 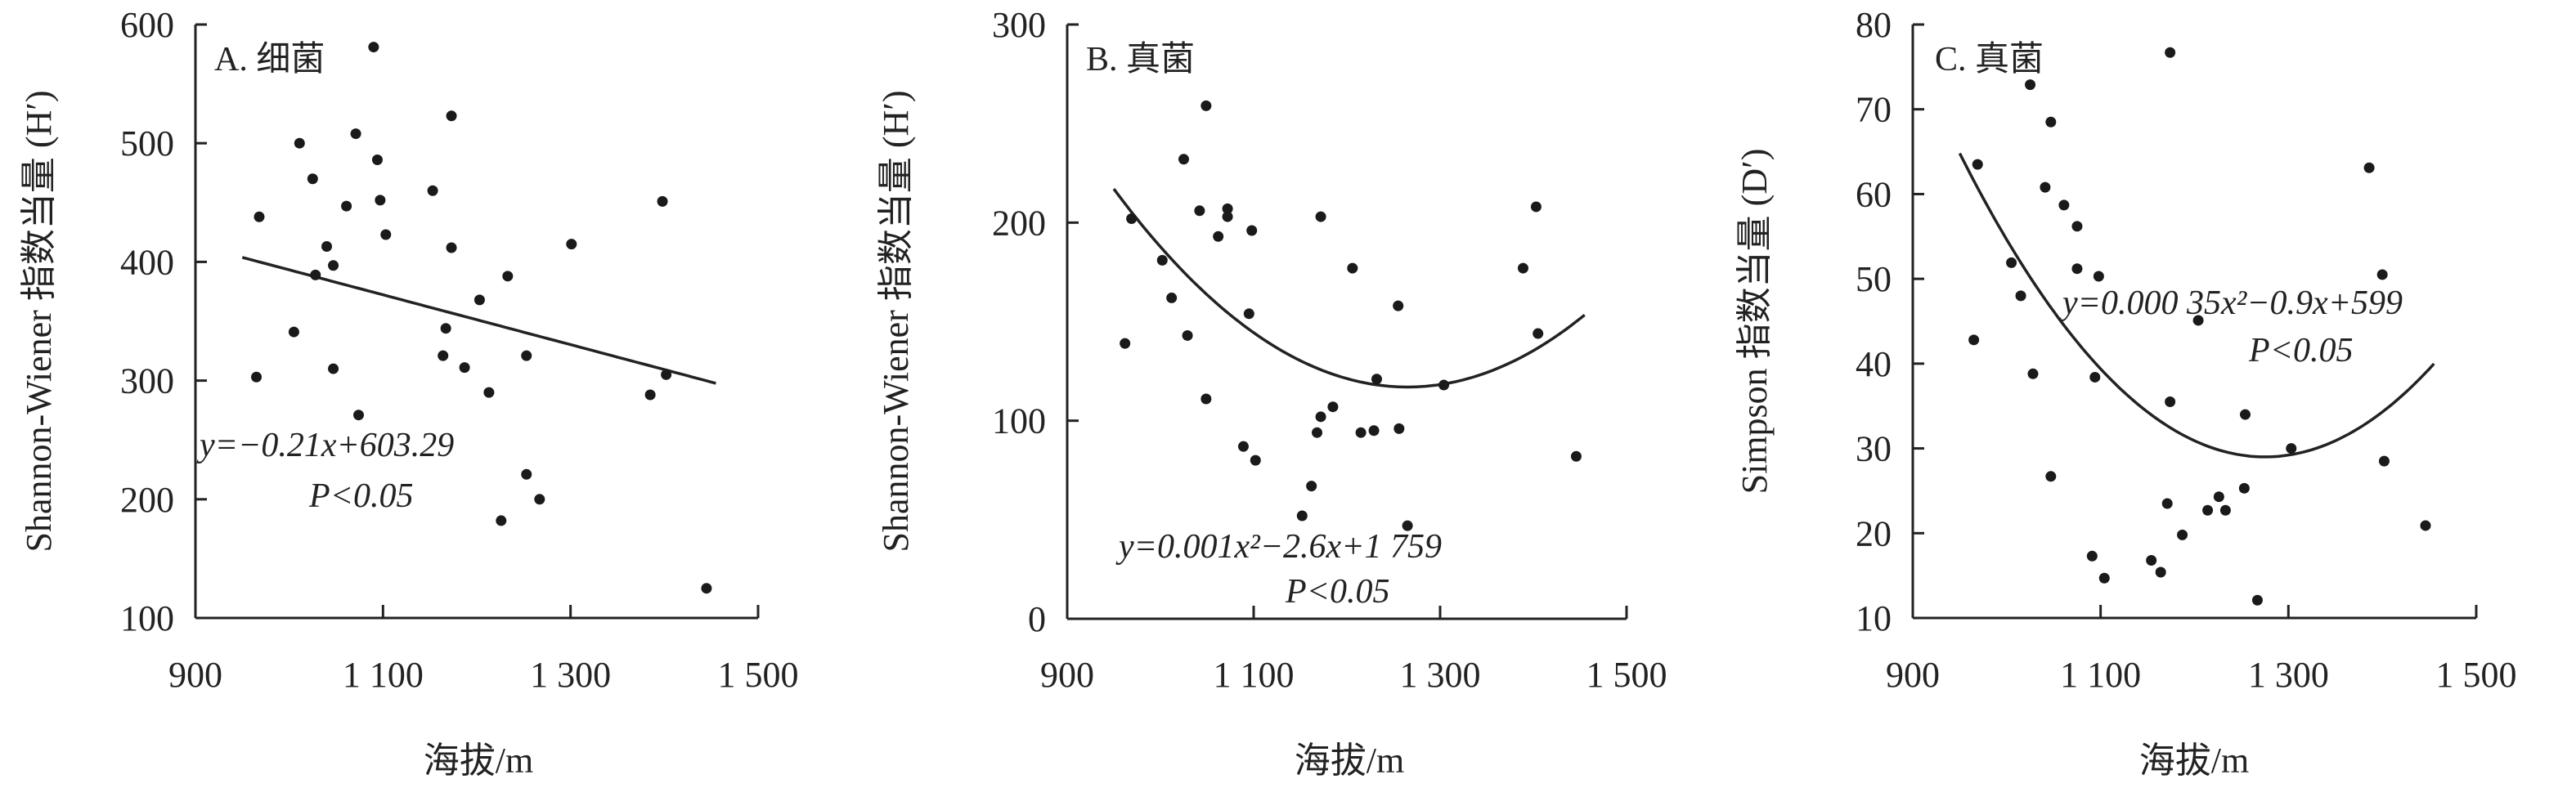 I want to click on x-axis-title: 海拔/m, so click(x=478, y=761).